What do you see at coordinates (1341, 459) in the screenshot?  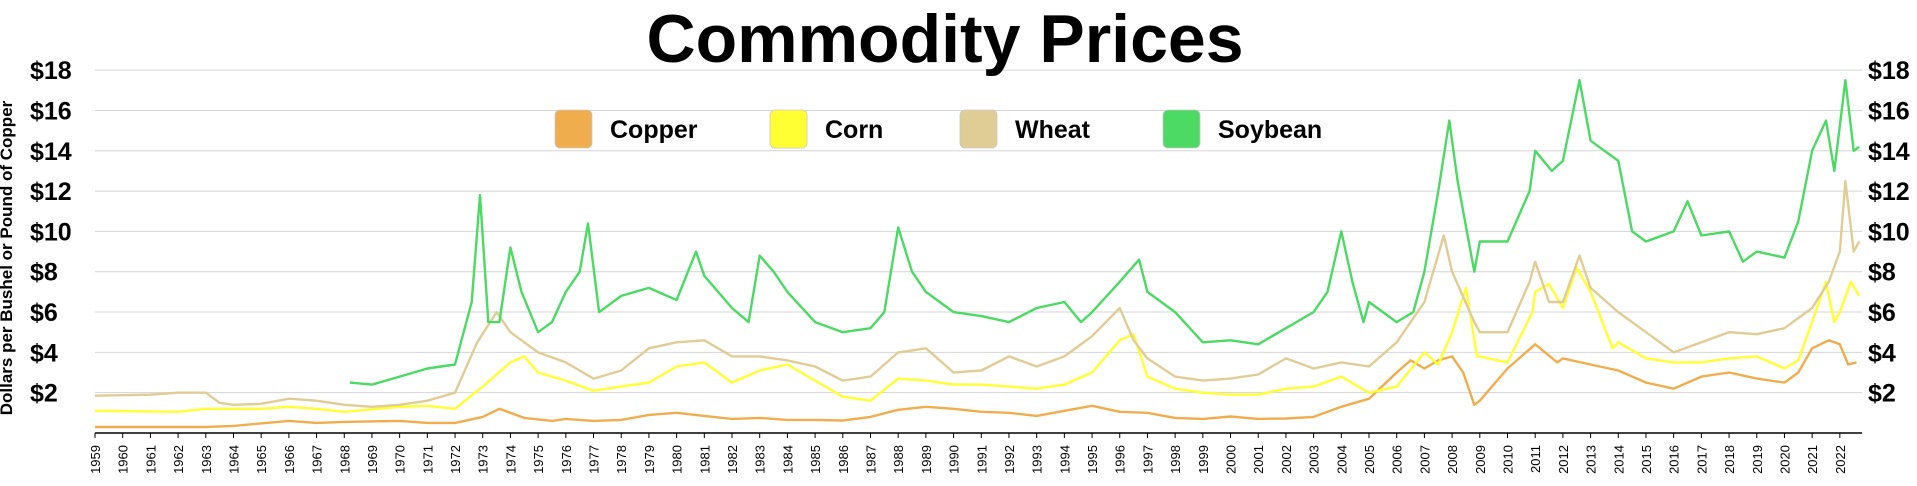 I see `x-tick-label: 2004` at bounding box center [1341, 459].